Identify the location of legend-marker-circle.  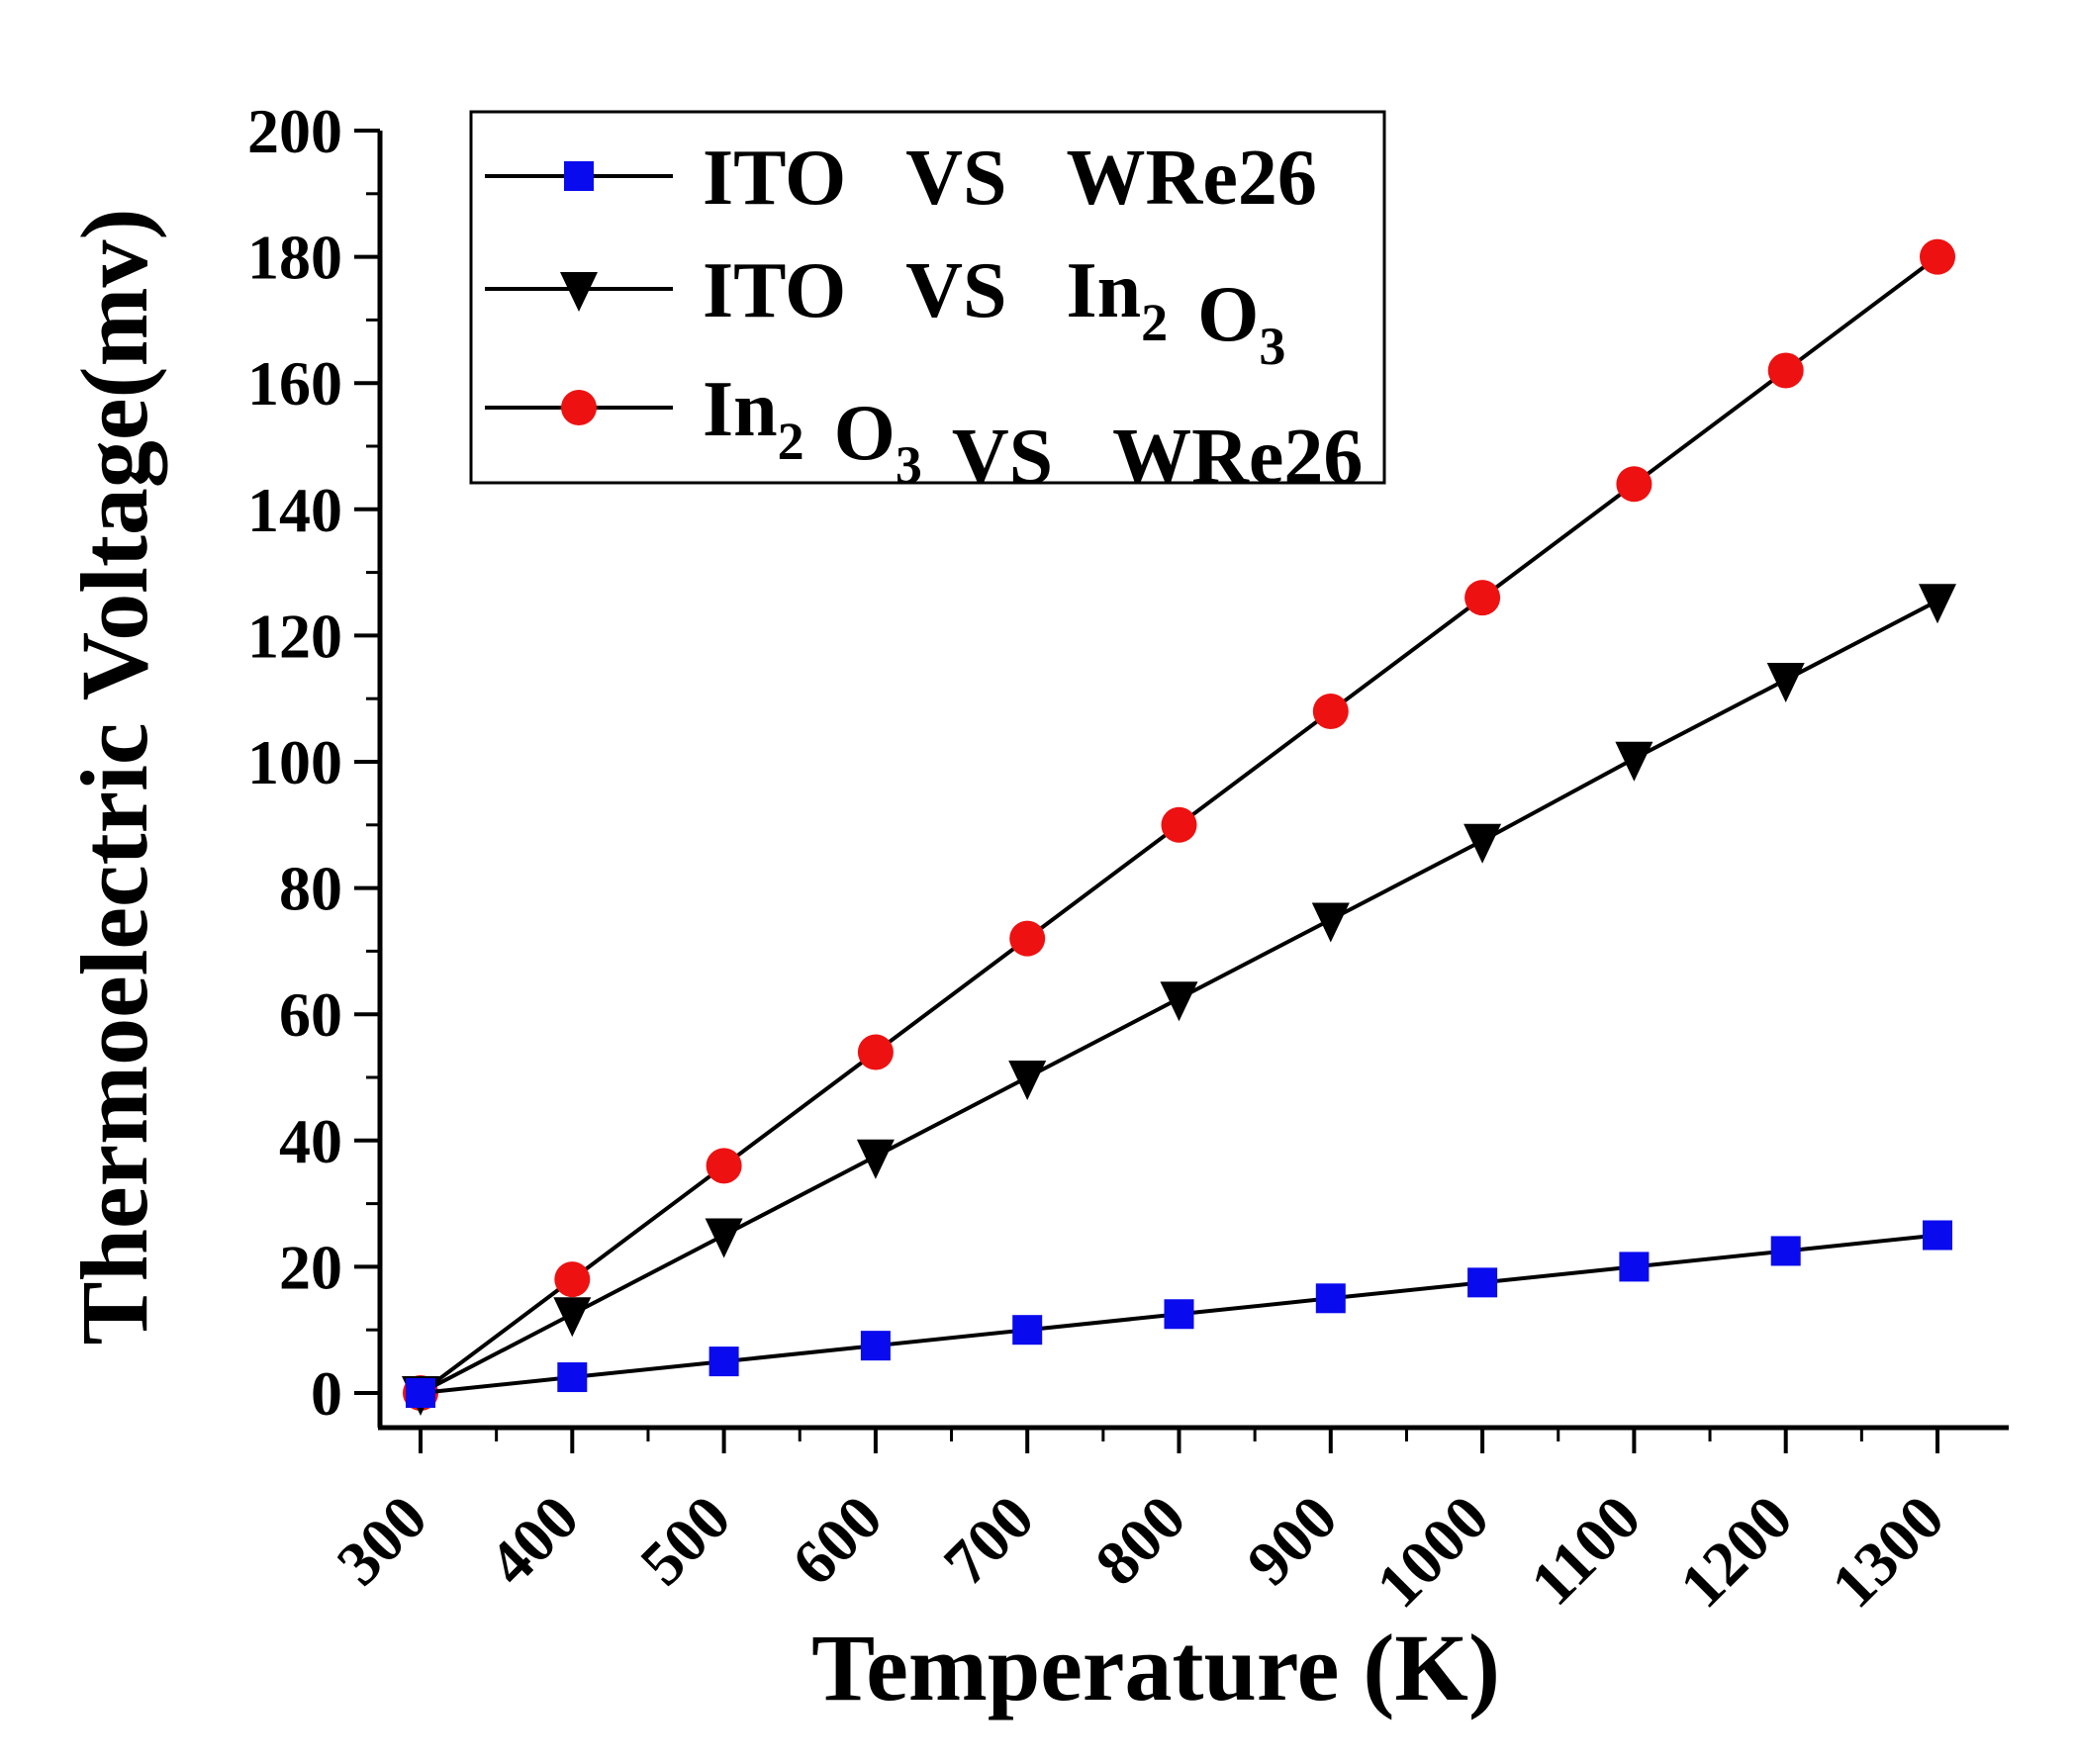
(579, 407).